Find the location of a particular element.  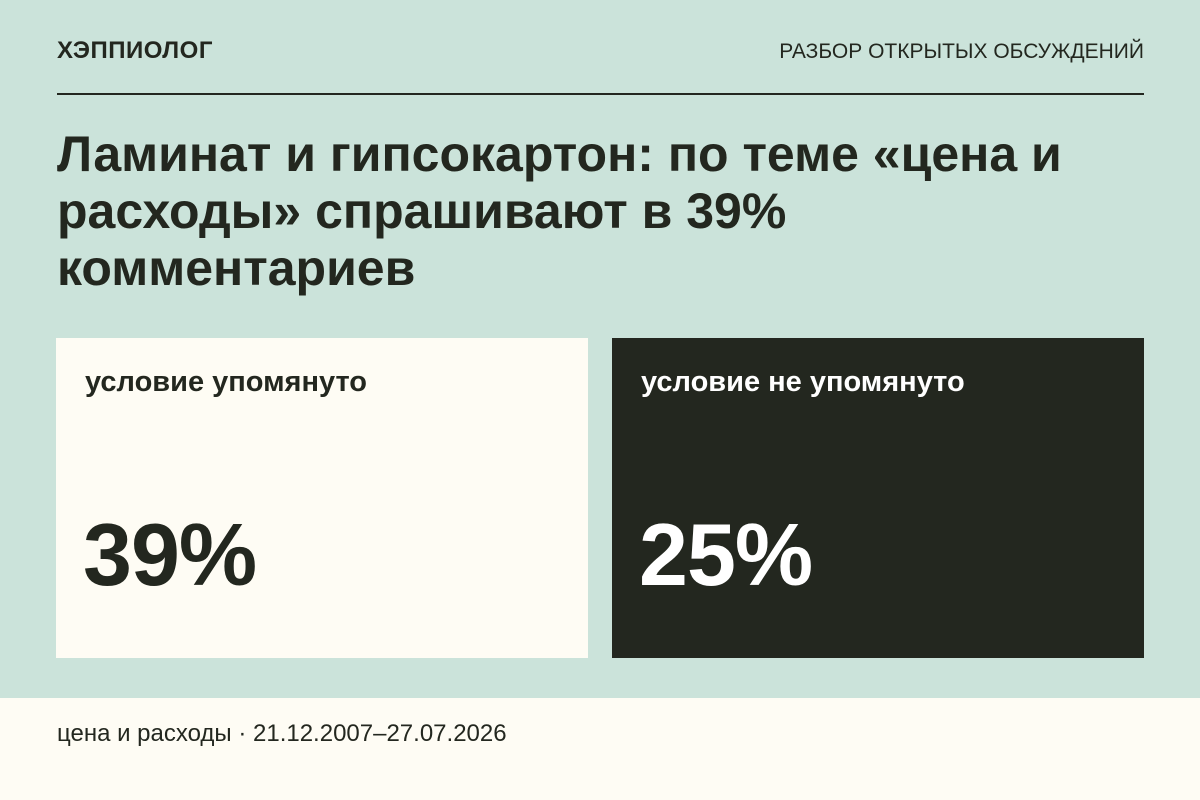

stat-panel-label: условие упомянуто is located at coordinates (226, 382).